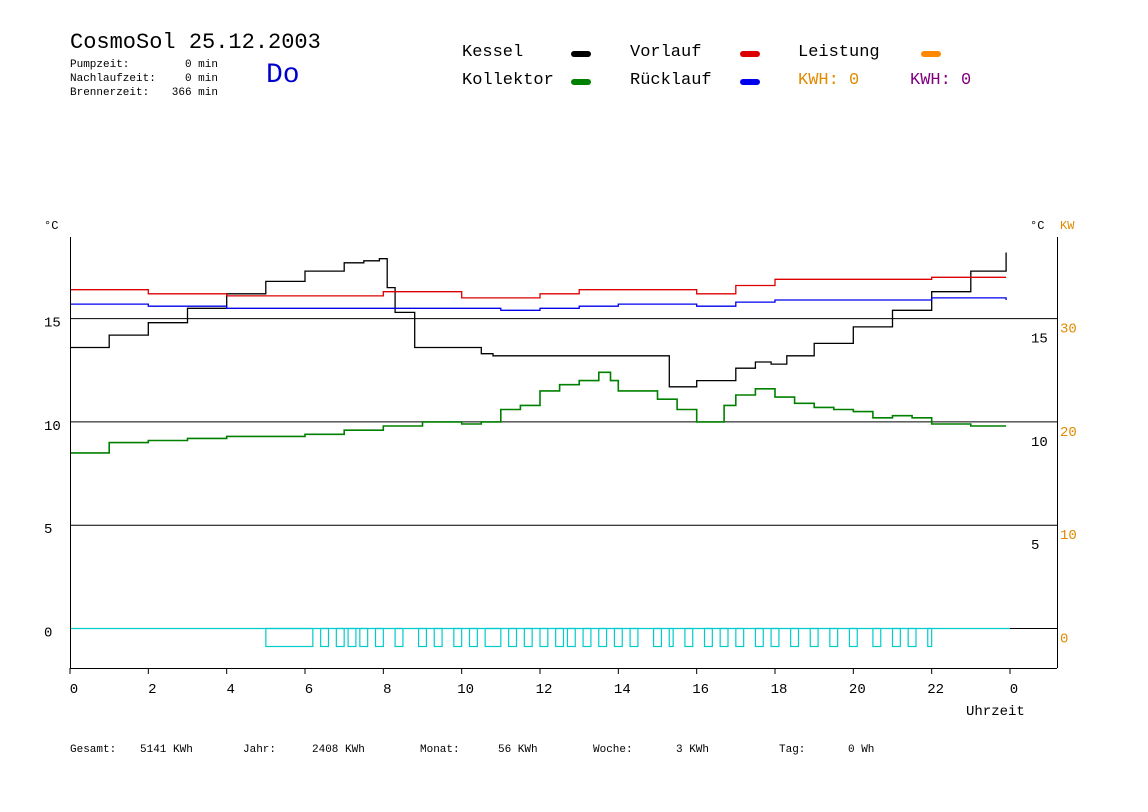 This screenshot has height=812, width=1148. Describe the element at coordinates (622, 690) in the screenshot. I see `x-tick-label: 14` at that location.